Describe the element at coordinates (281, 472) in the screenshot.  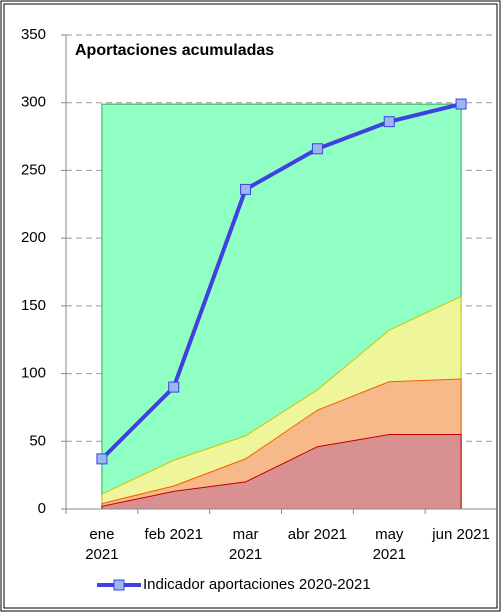
I see `area` at that location.